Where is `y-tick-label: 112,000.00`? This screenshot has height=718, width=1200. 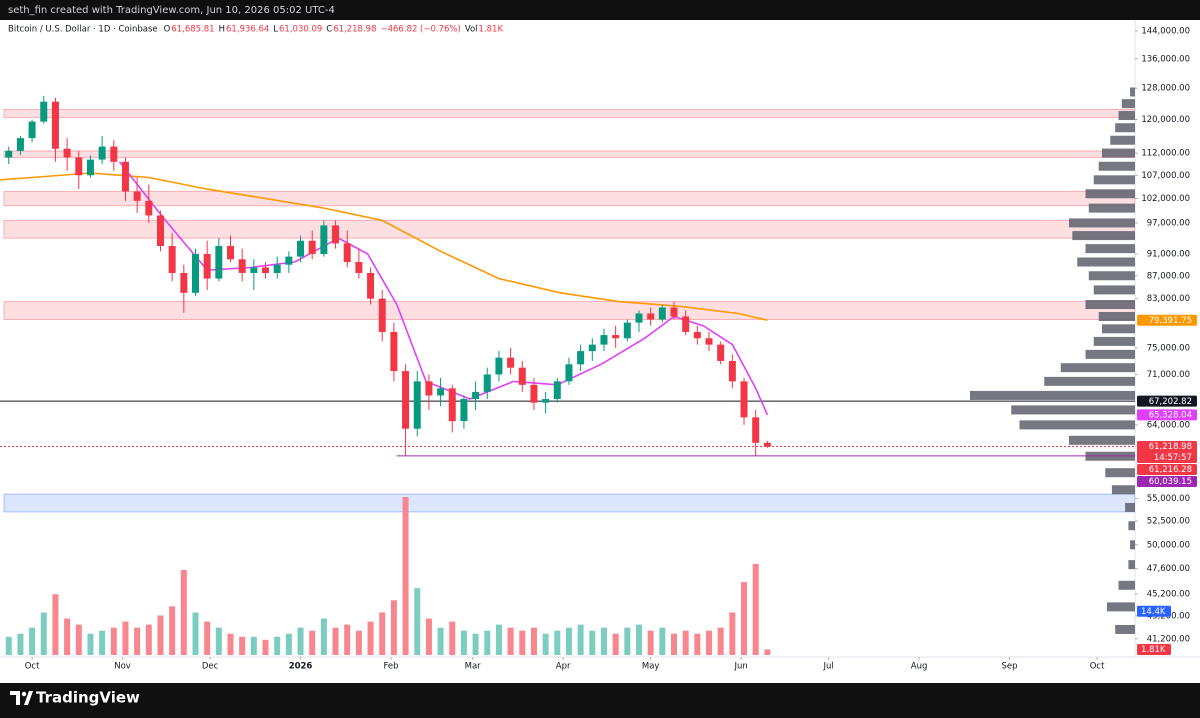
y-tick-label: 112,000.00 is located at coordinates (1165, 154).